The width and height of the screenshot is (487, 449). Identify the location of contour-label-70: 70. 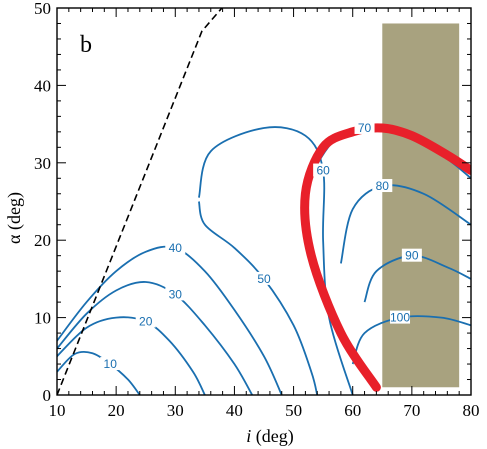
(365, 128).